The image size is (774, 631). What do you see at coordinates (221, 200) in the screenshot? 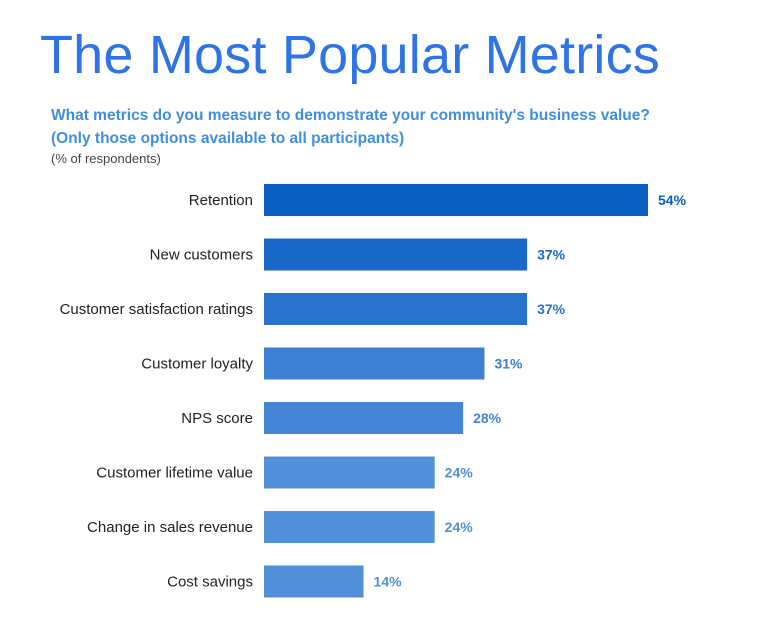
I see `category-label: Retention` at bounding box center [221, 200].